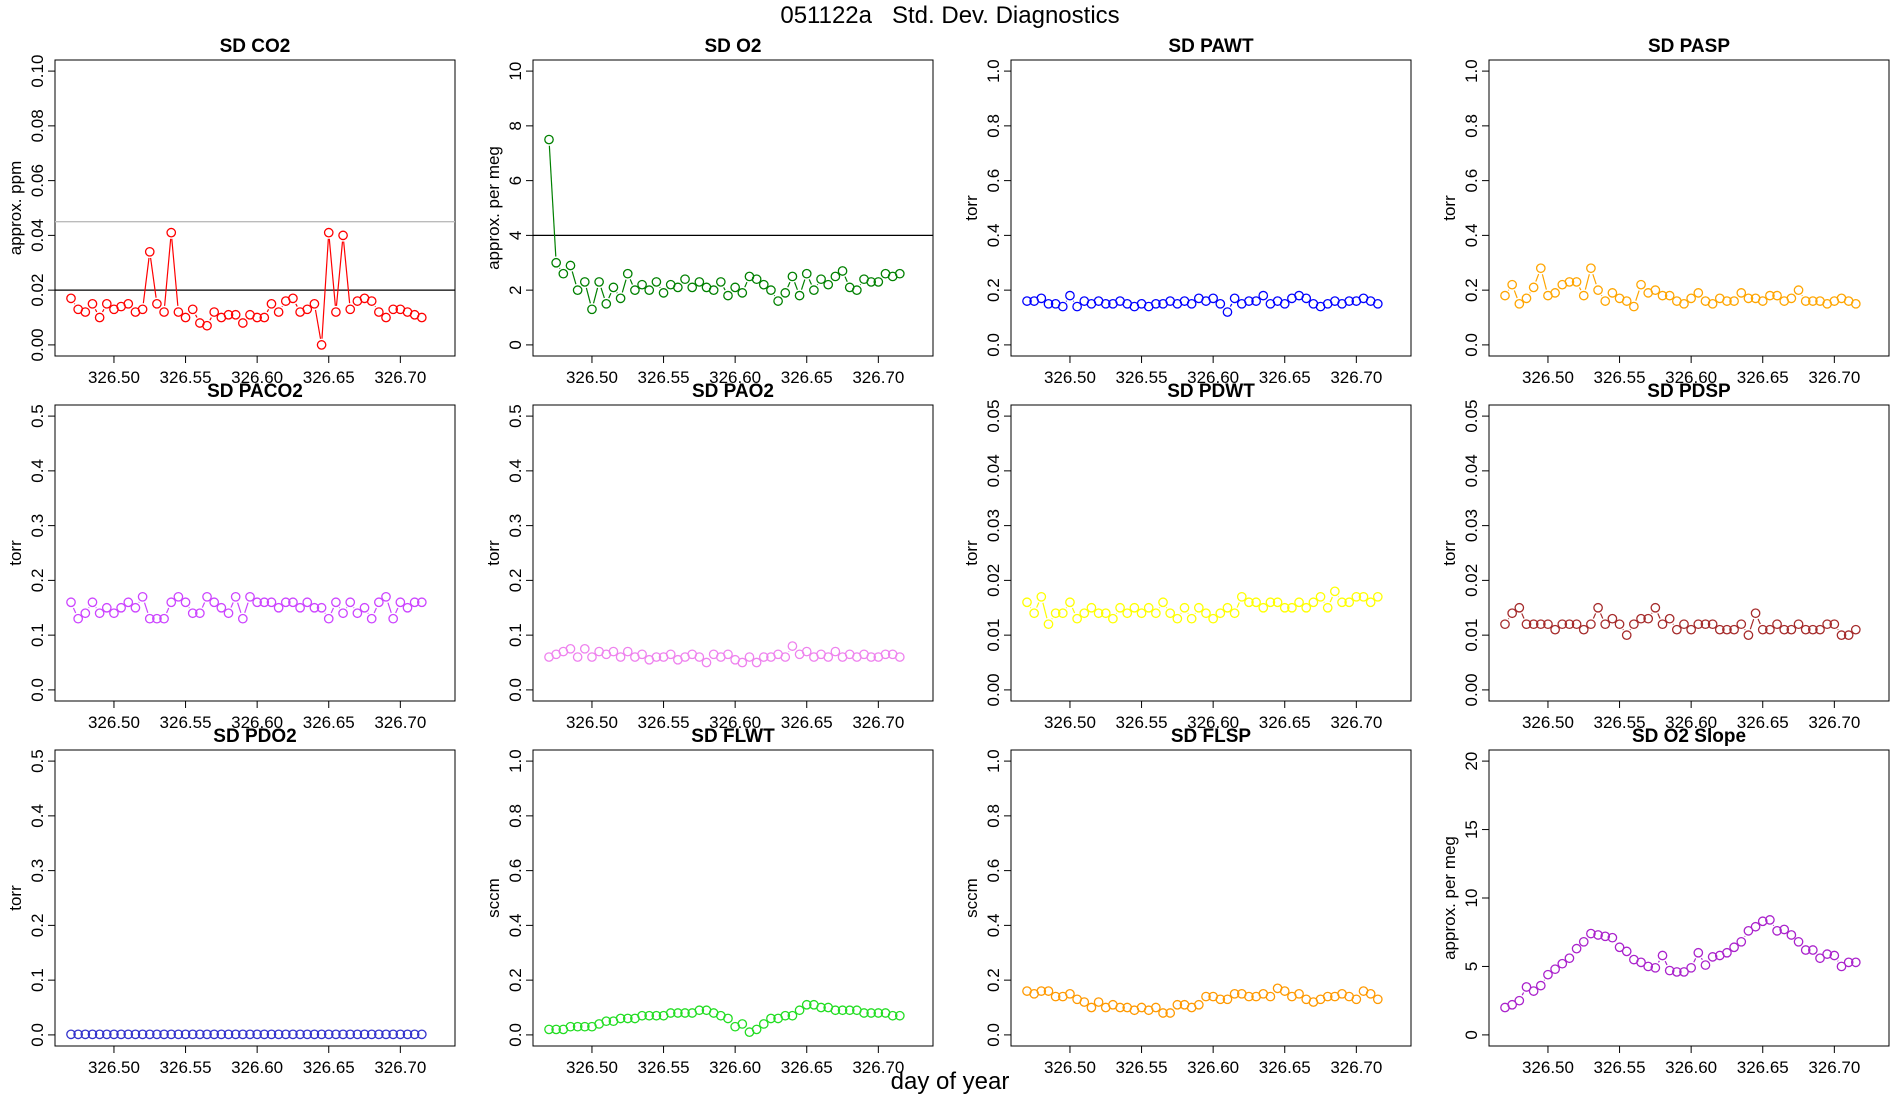 The width and height of the screenshot is (1900, 1100). Describe the element at coordinates (1471, 1034) in the screenshot. I see `y-tick-label: 0` at that location.